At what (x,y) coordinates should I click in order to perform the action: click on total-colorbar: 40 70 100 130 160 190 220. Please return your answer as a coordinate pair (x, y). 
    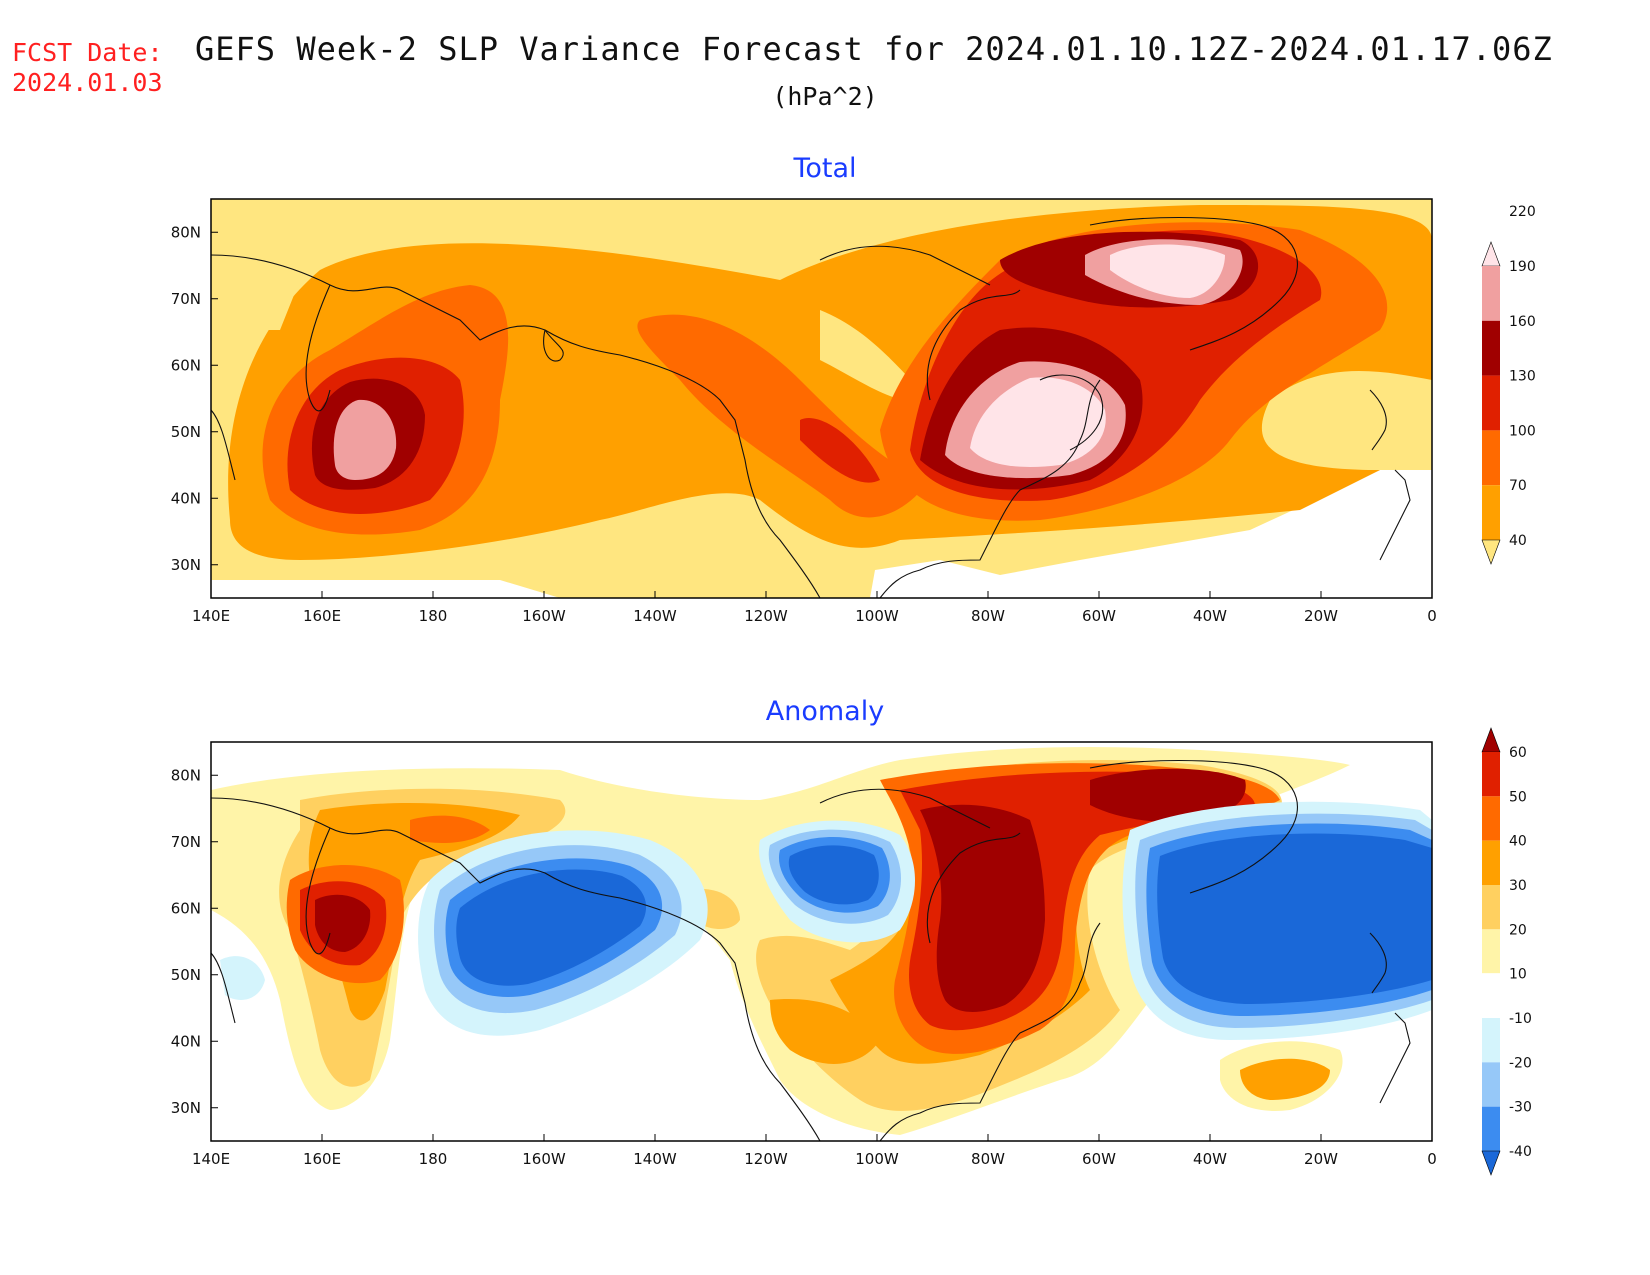
    Looking at the image, I should click on (1508, 384).